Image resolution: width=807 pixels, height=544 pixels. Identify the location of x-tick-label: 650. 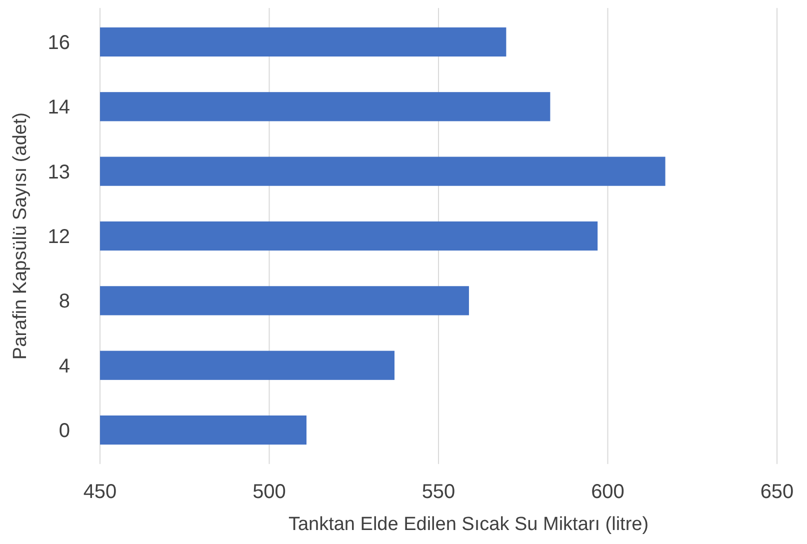
(777, 492).